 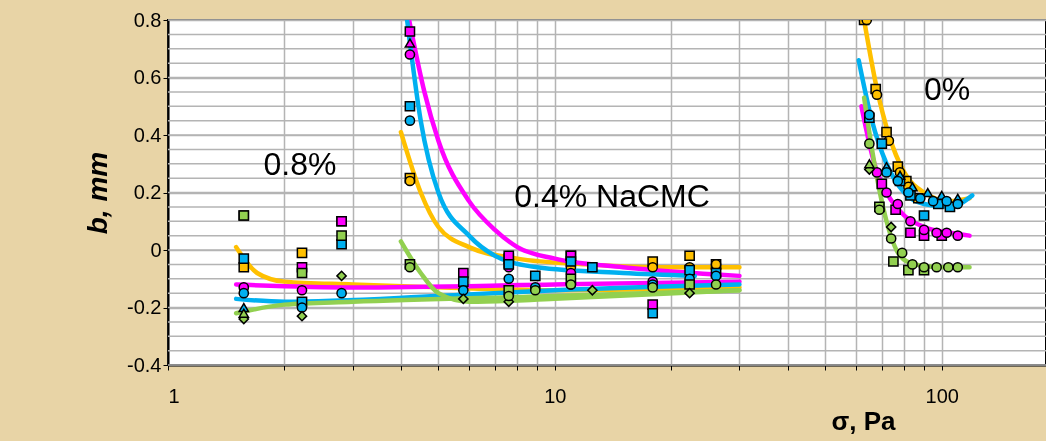 I want to click on x-axis-title: σ, Pa, so click(x=864, y=420).